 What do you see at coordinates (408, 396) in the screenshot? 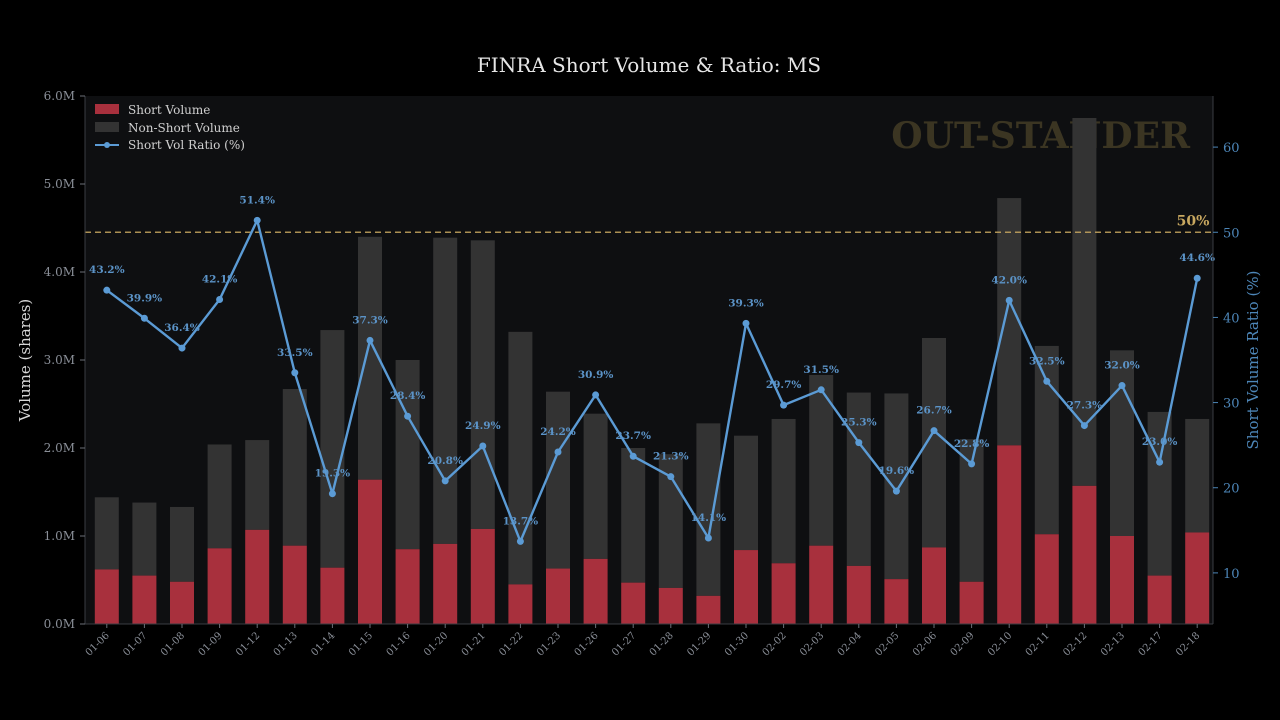
I see `ratio-label-01-16: 28.4%` at bounding box center [408, 396].